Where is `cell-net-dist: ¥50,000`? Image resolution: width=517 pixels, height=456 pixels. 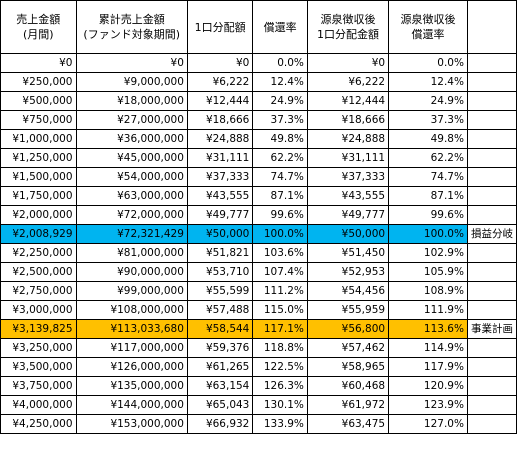
cell-net-dist: ¥50,000 is located at coordinates (348, 234).